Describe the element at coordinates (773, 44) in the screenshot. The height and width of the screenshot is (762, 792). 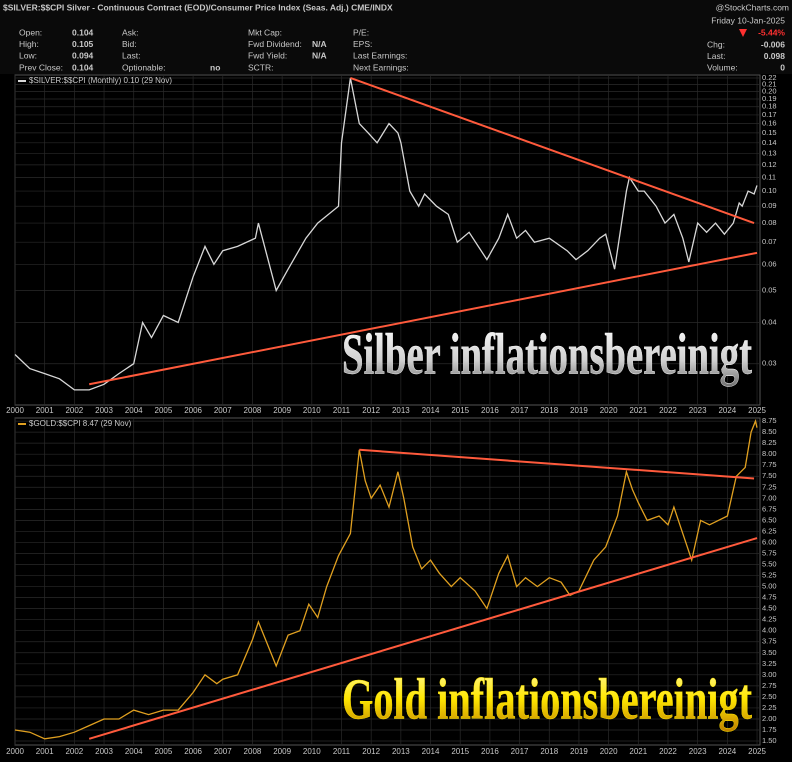
I see `quote-value: -0.006` at that location.